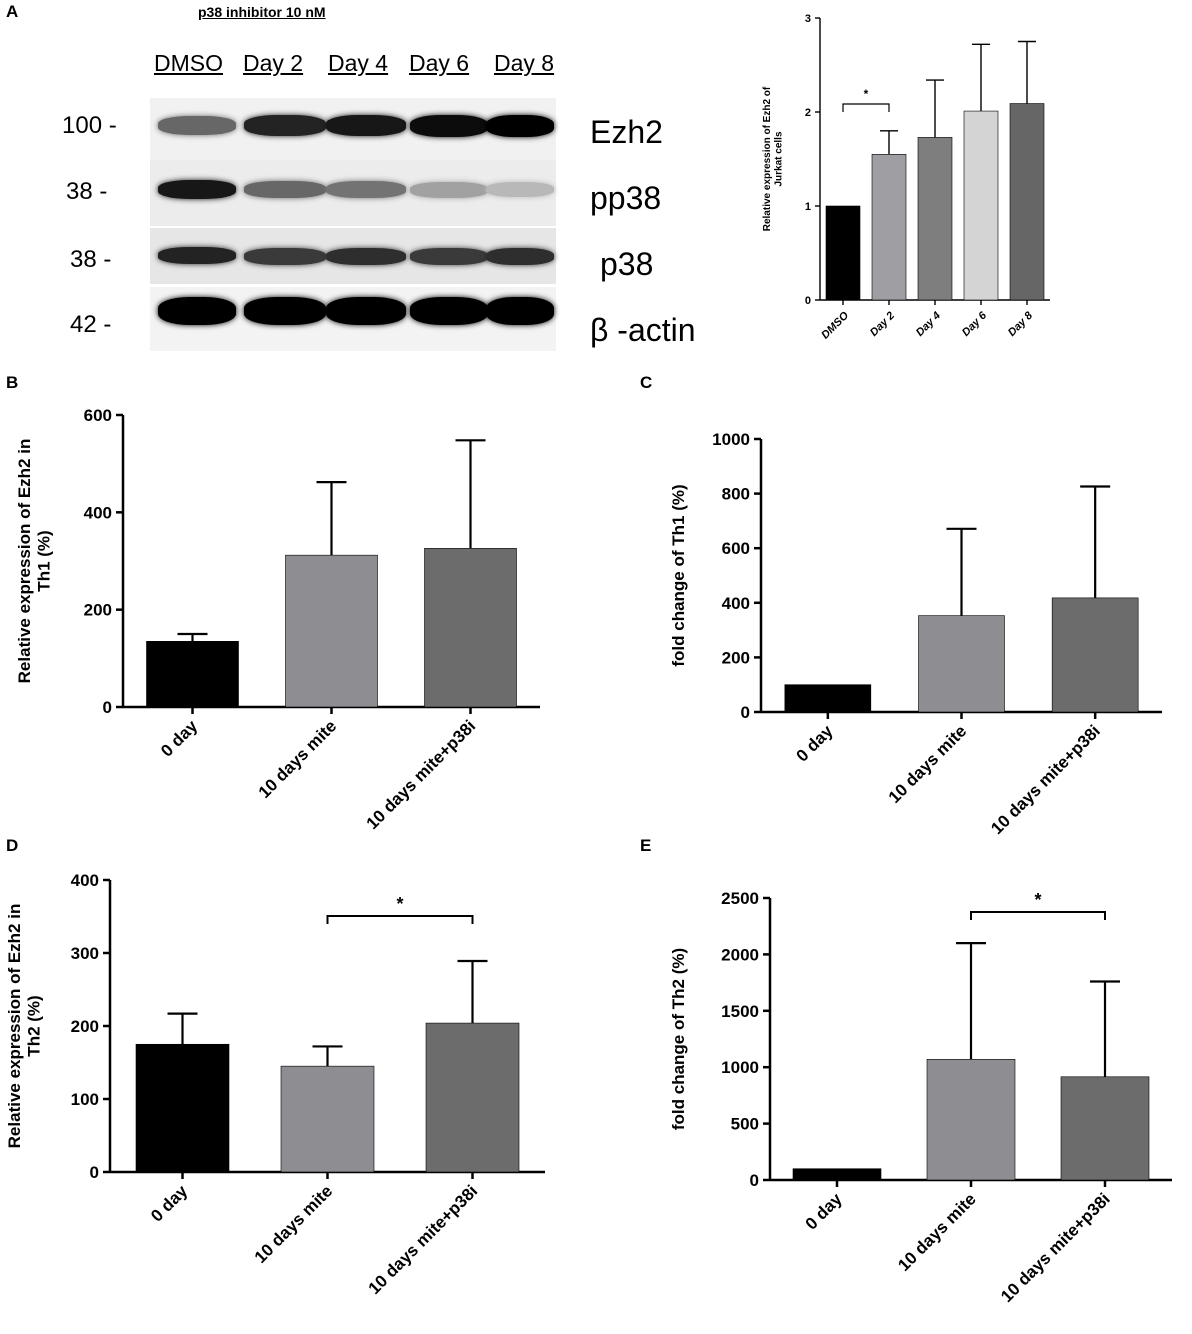 This screenshot has height=1334, width=1192. I want to click on y-tick-label: 100, so click(85, 1099).